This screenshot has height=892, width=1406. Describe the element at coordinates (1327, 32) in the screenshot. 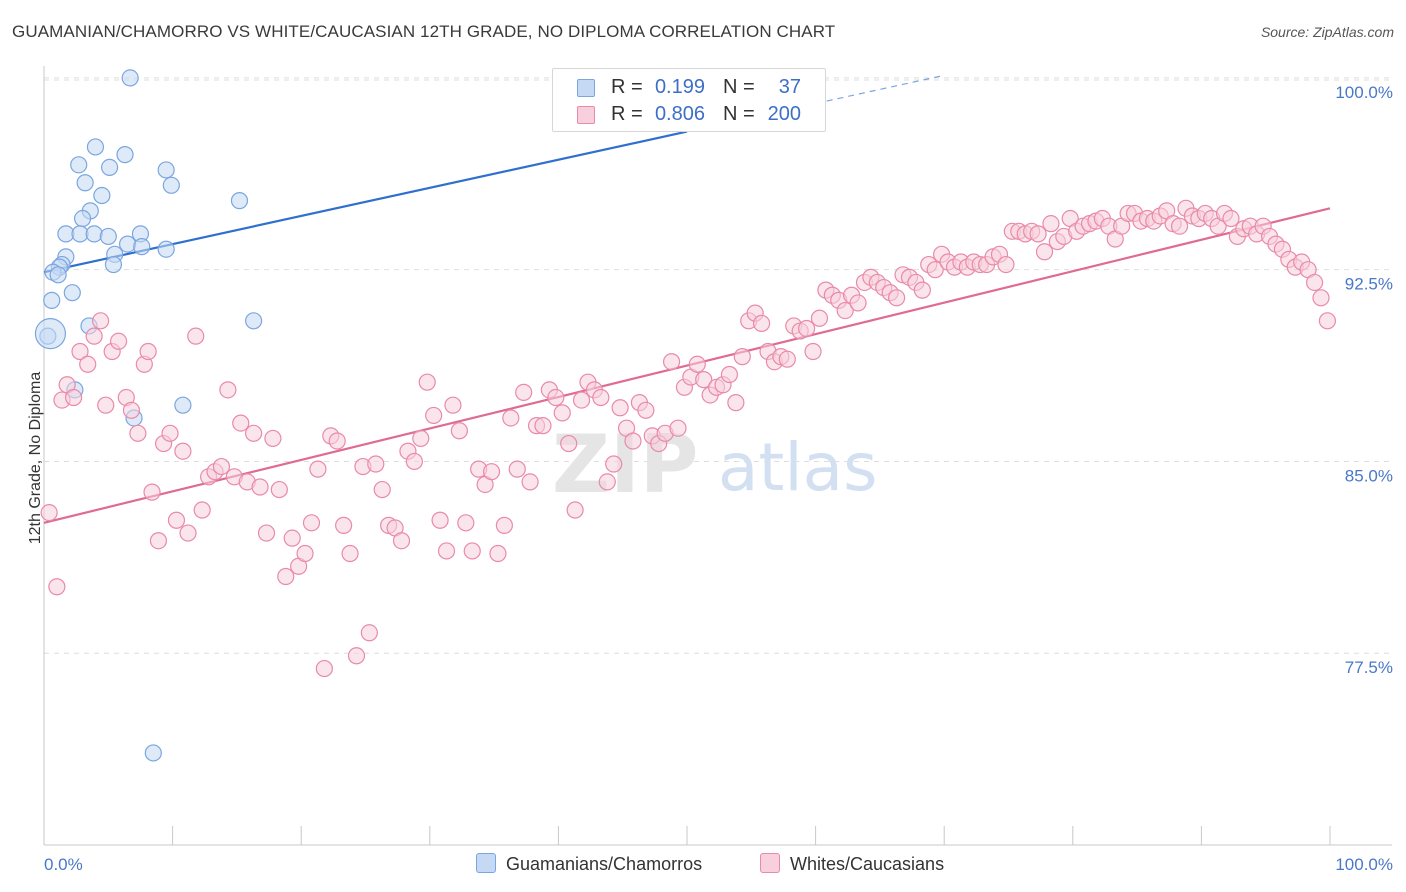

I see `source-label: Source: ZipAtlas.com` at that location.